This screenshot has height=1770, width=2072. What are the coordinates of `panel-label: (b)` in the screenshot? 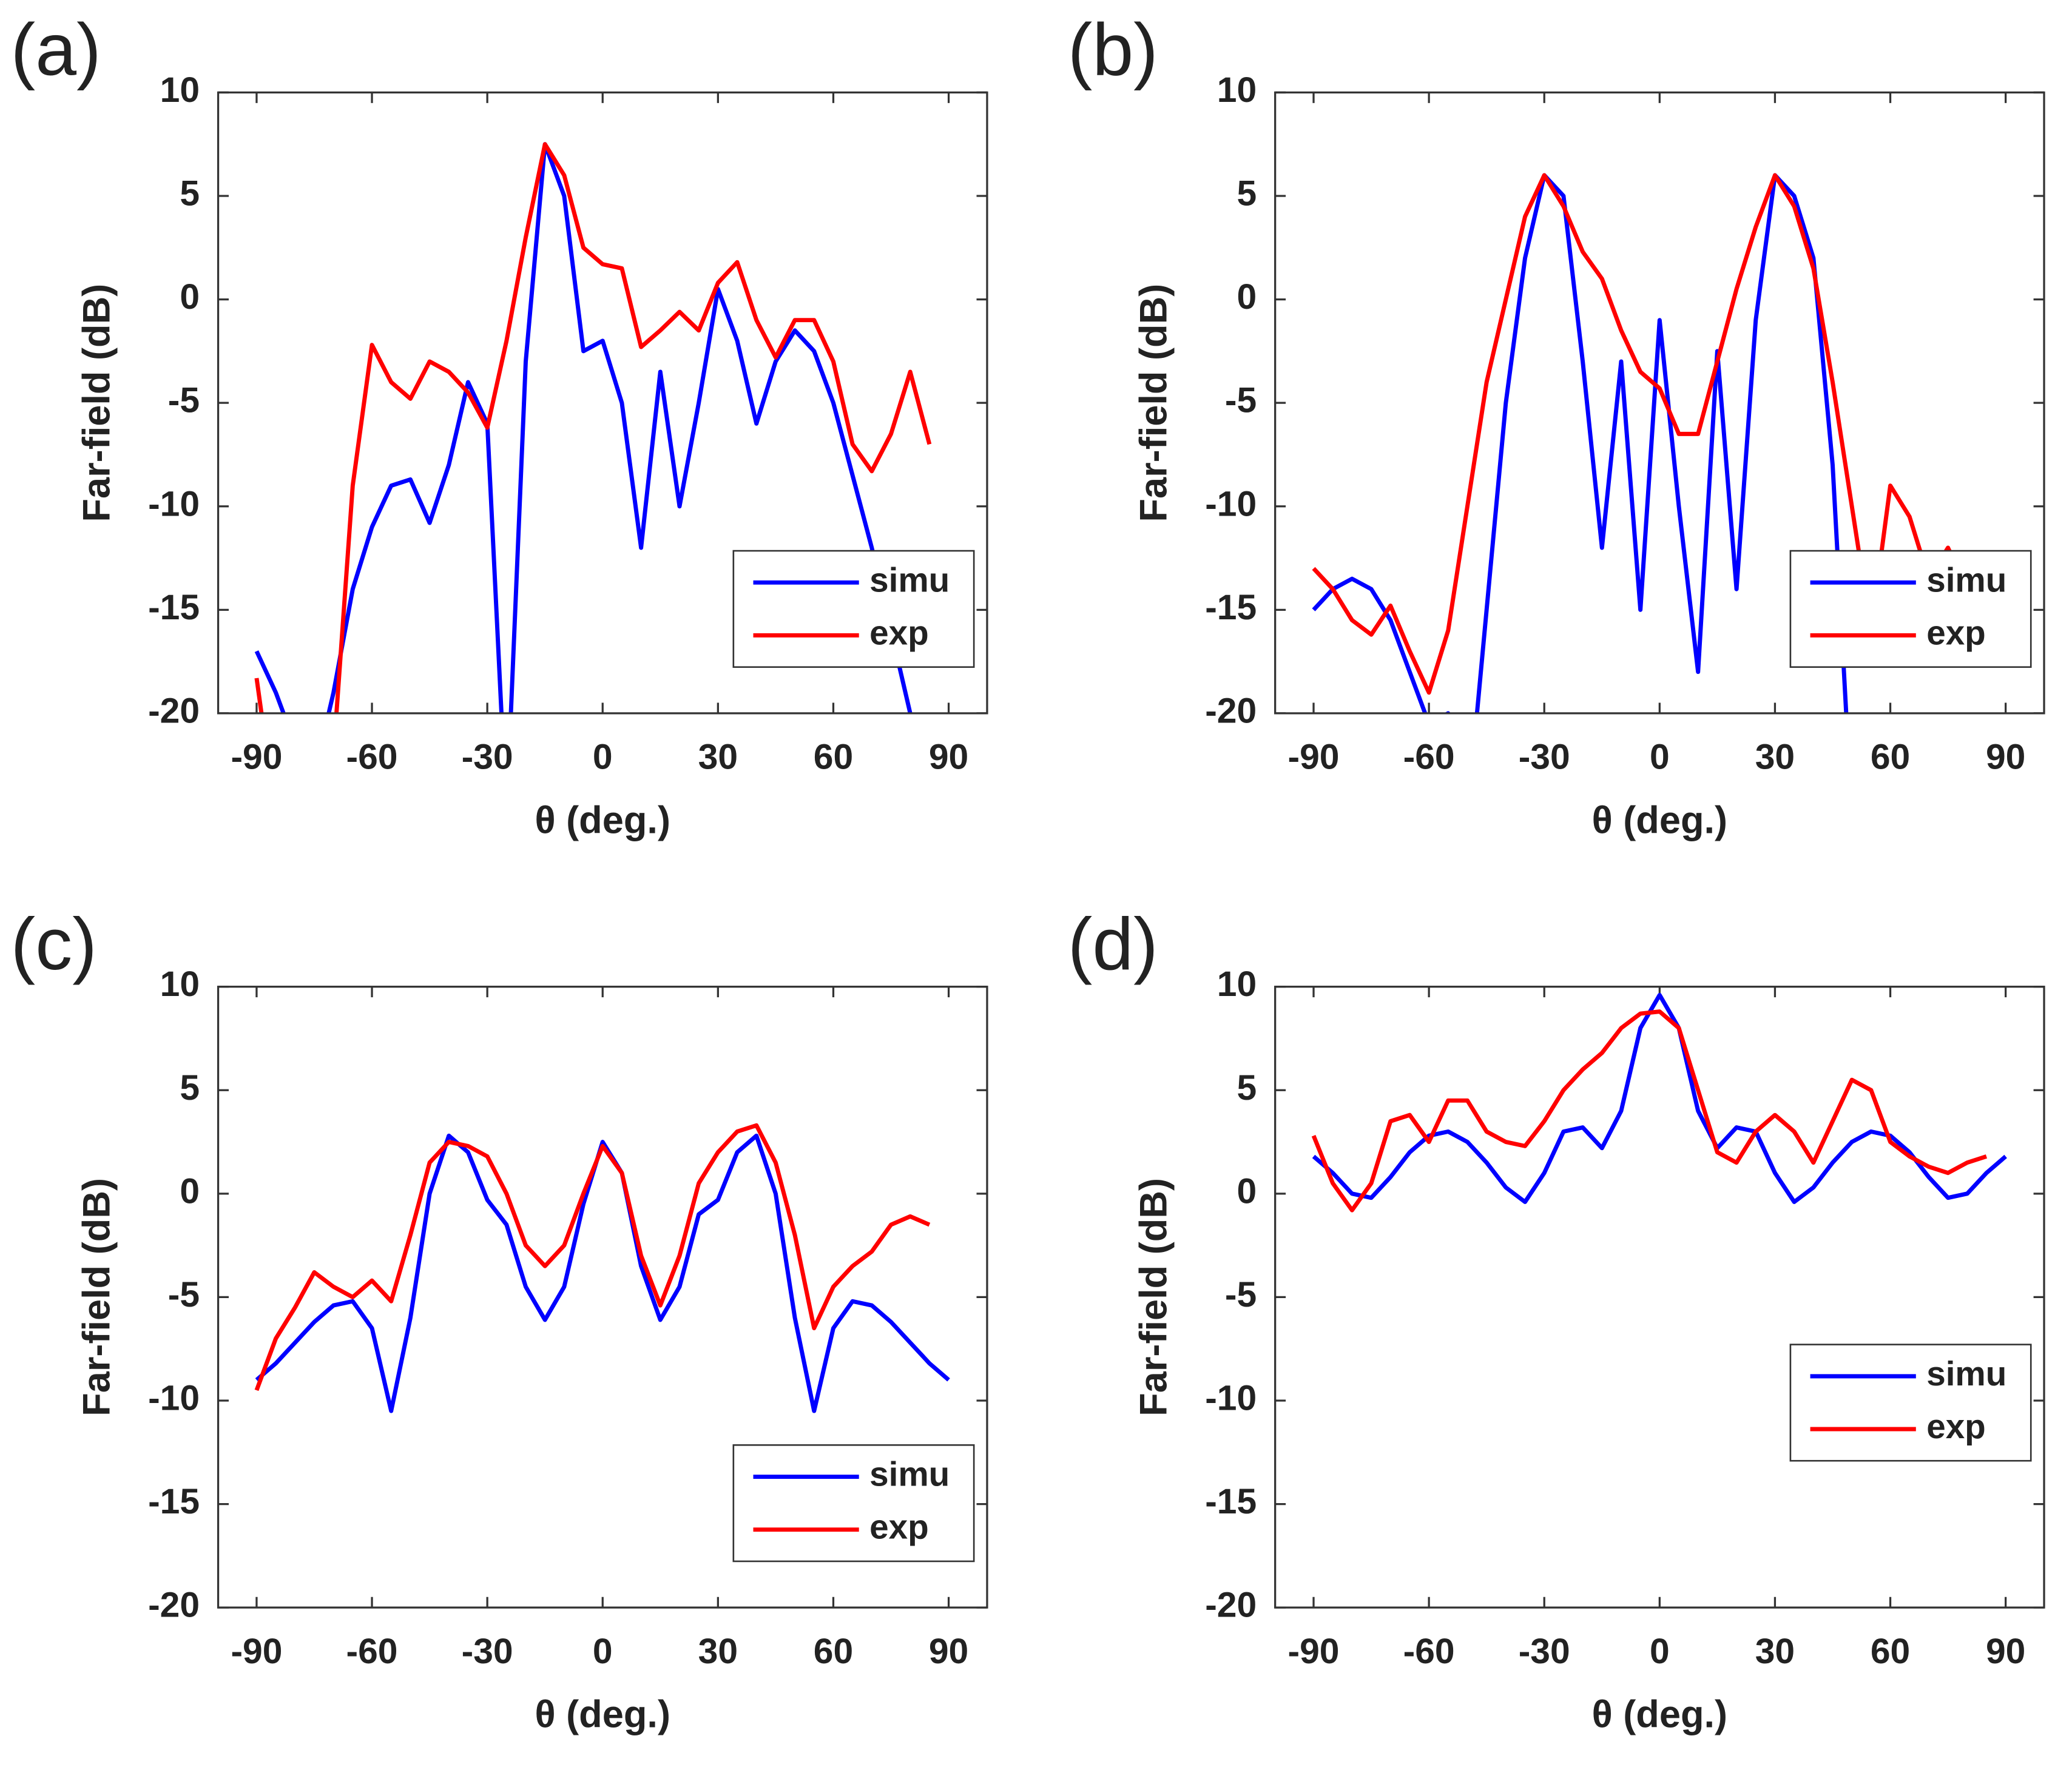 It's located at (1113, 49).